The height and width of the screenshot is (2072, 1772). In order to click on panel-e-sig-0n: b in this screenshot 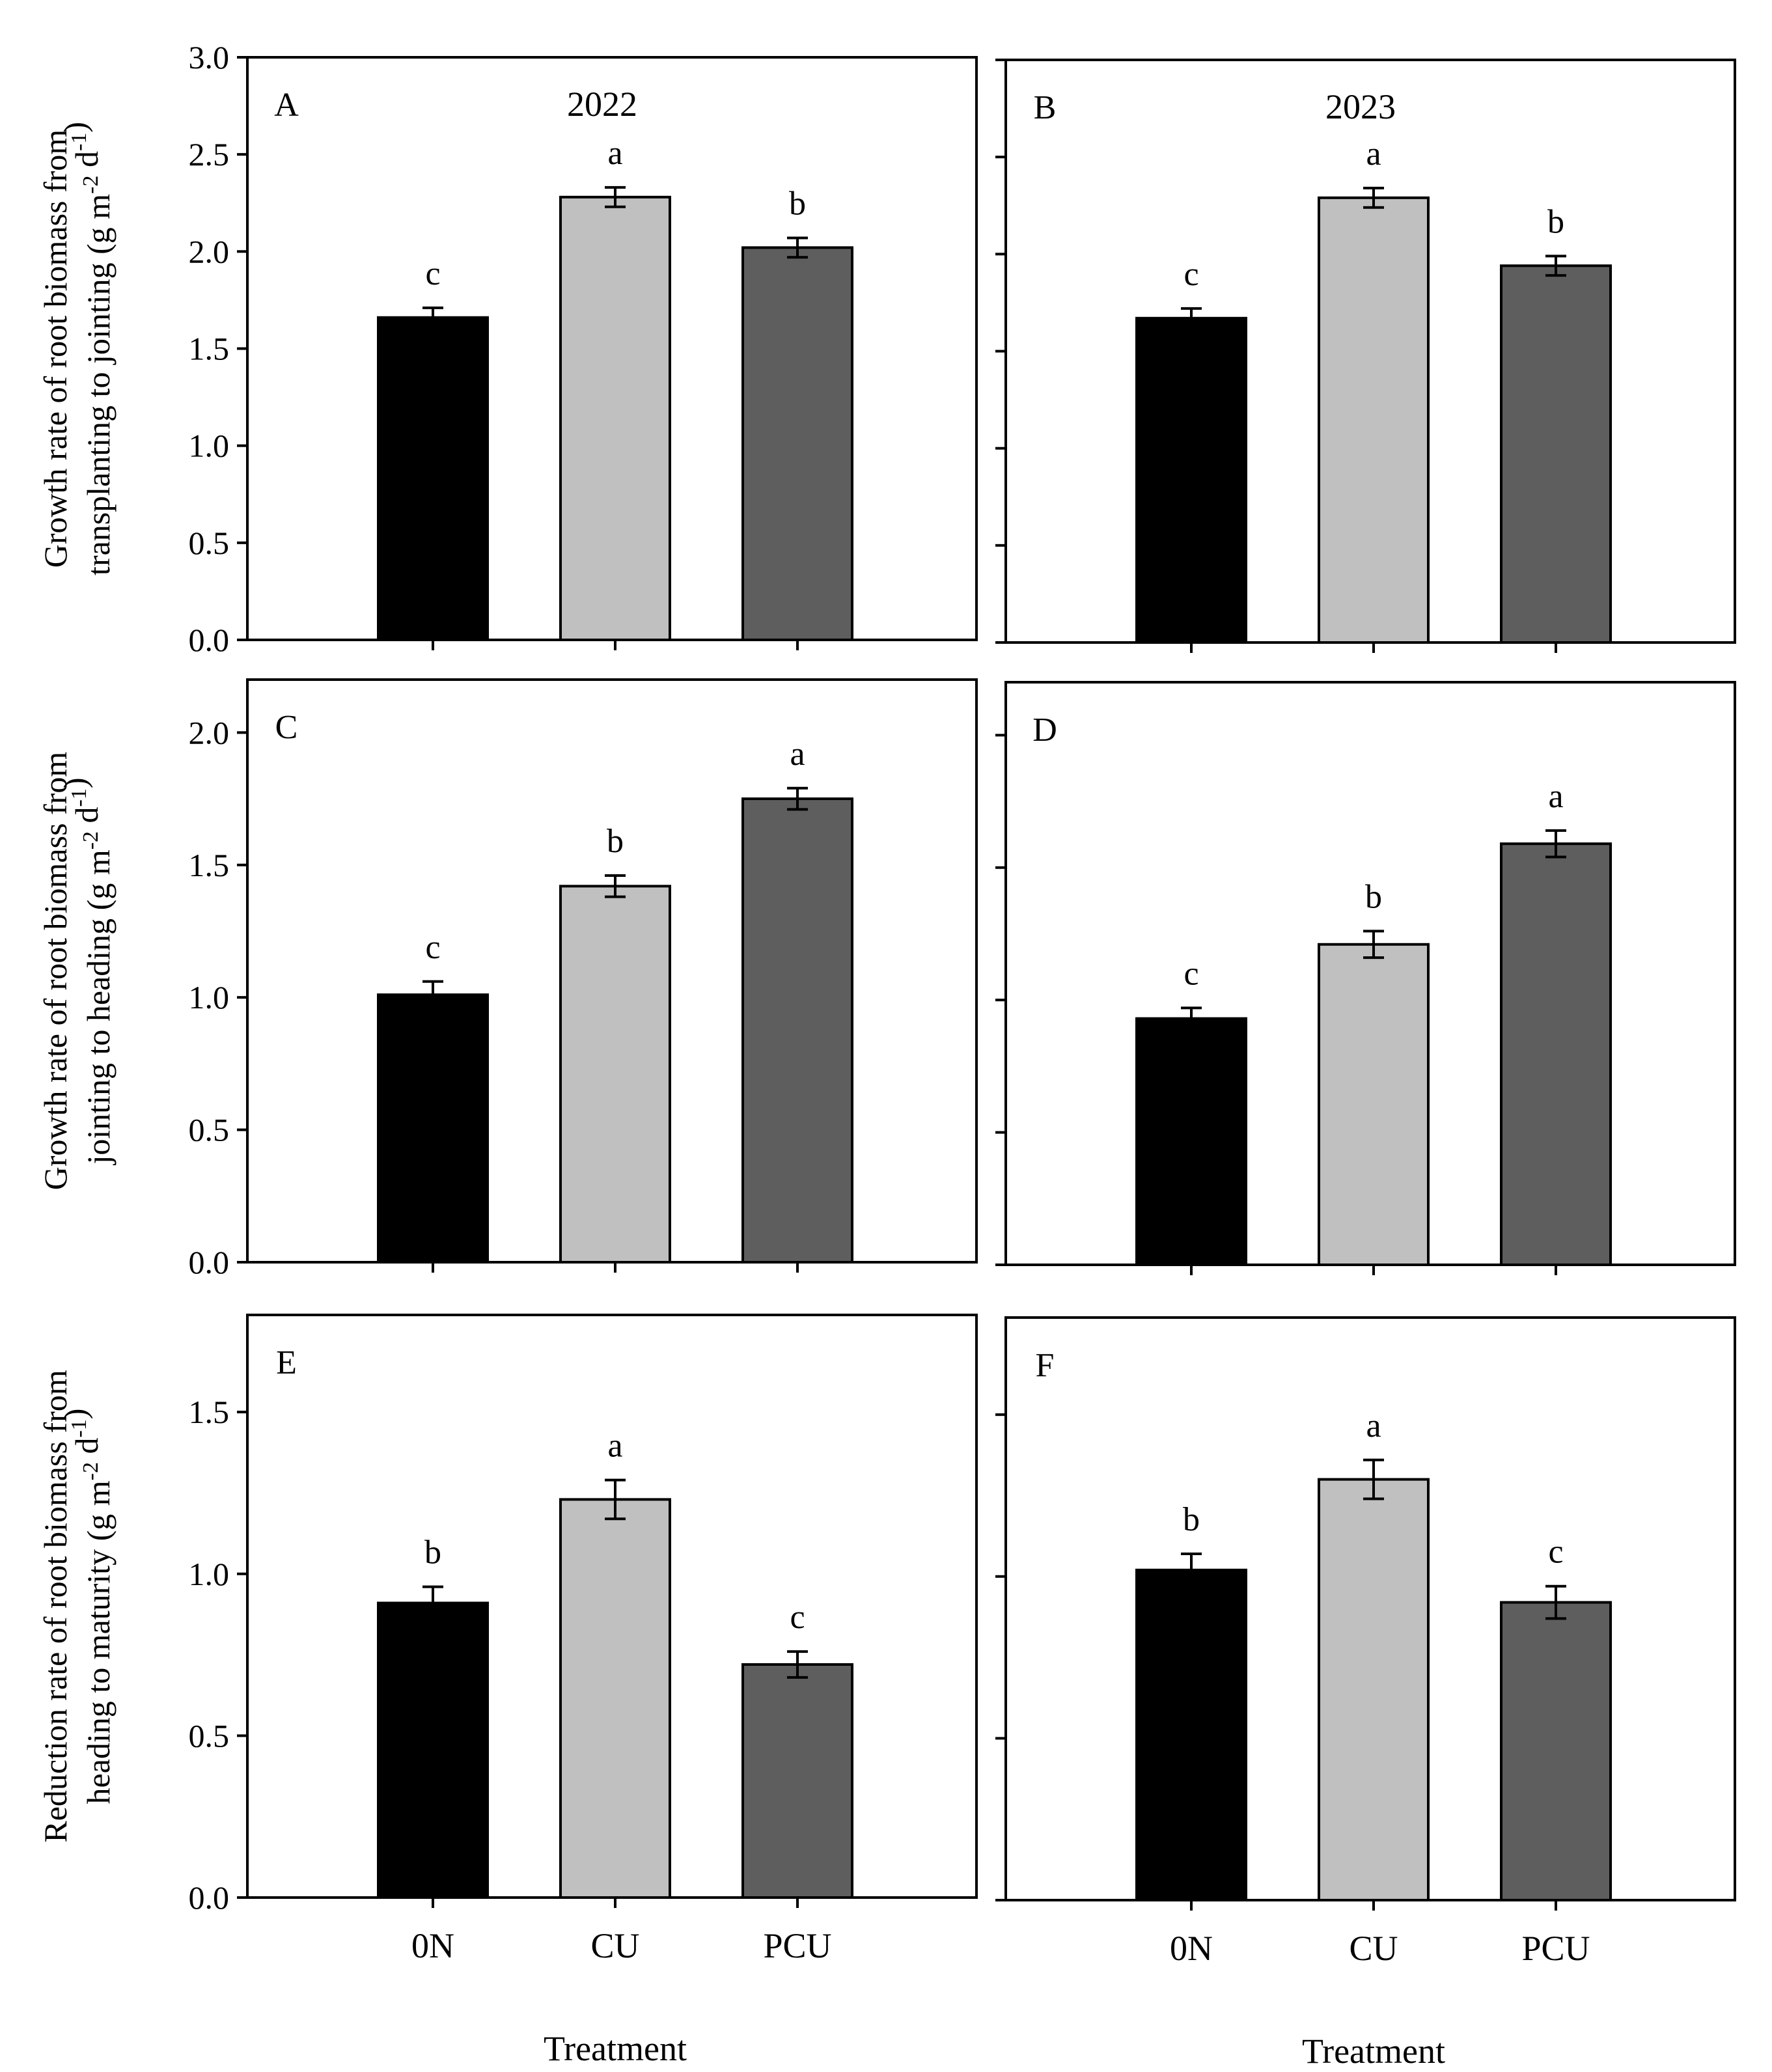, I will do `click(432, 1552)`.